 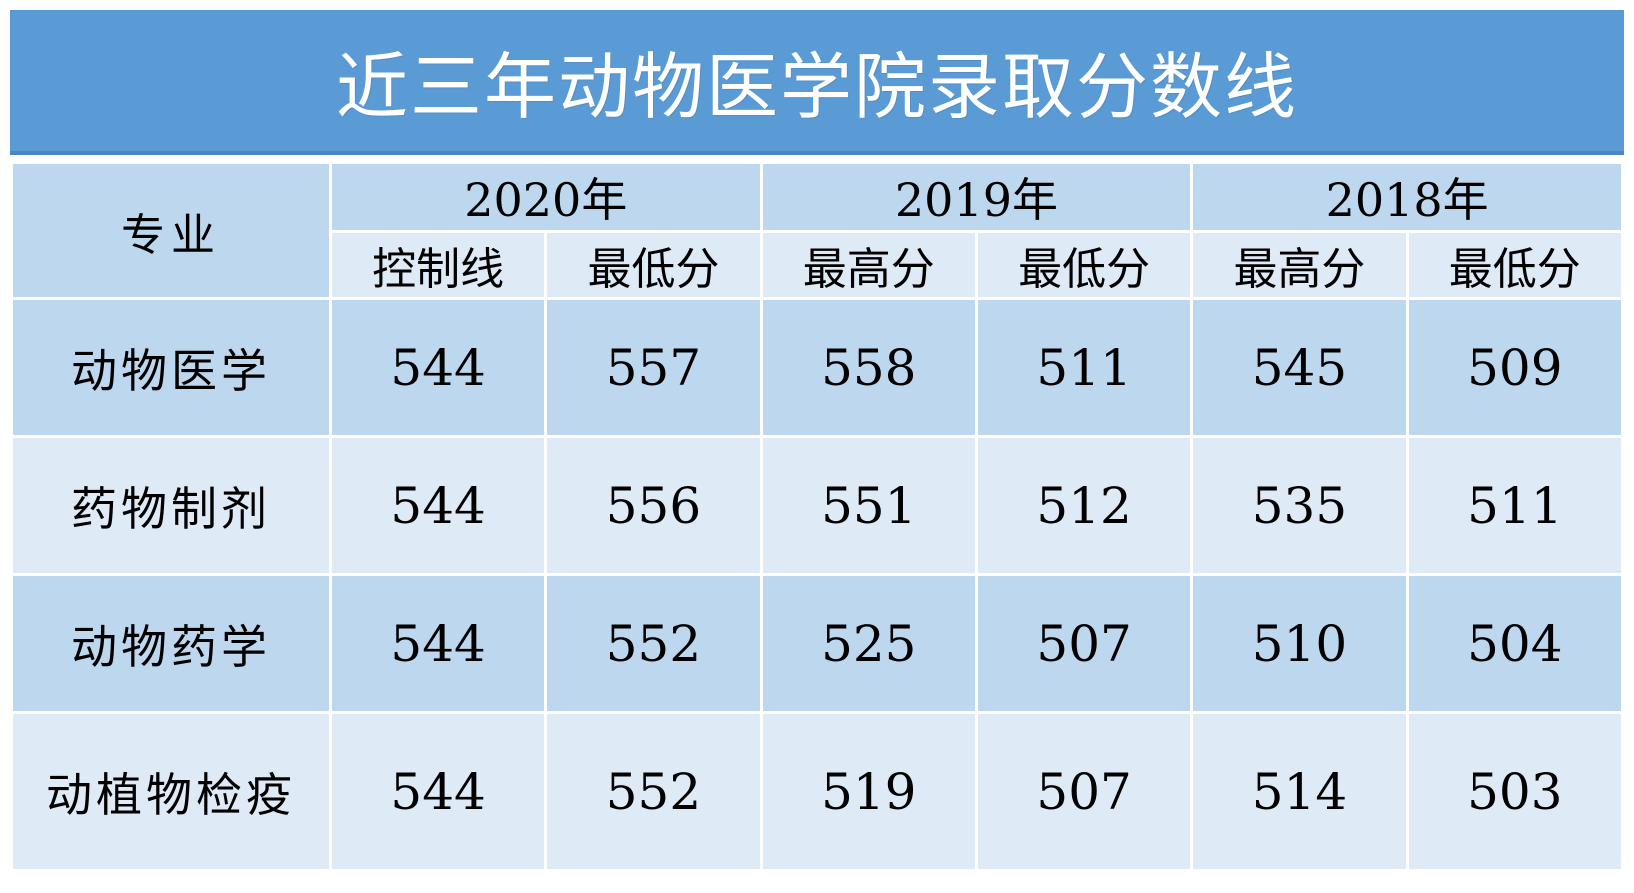 I want to click on table-cell: 510, so click(x=1299, y=643).